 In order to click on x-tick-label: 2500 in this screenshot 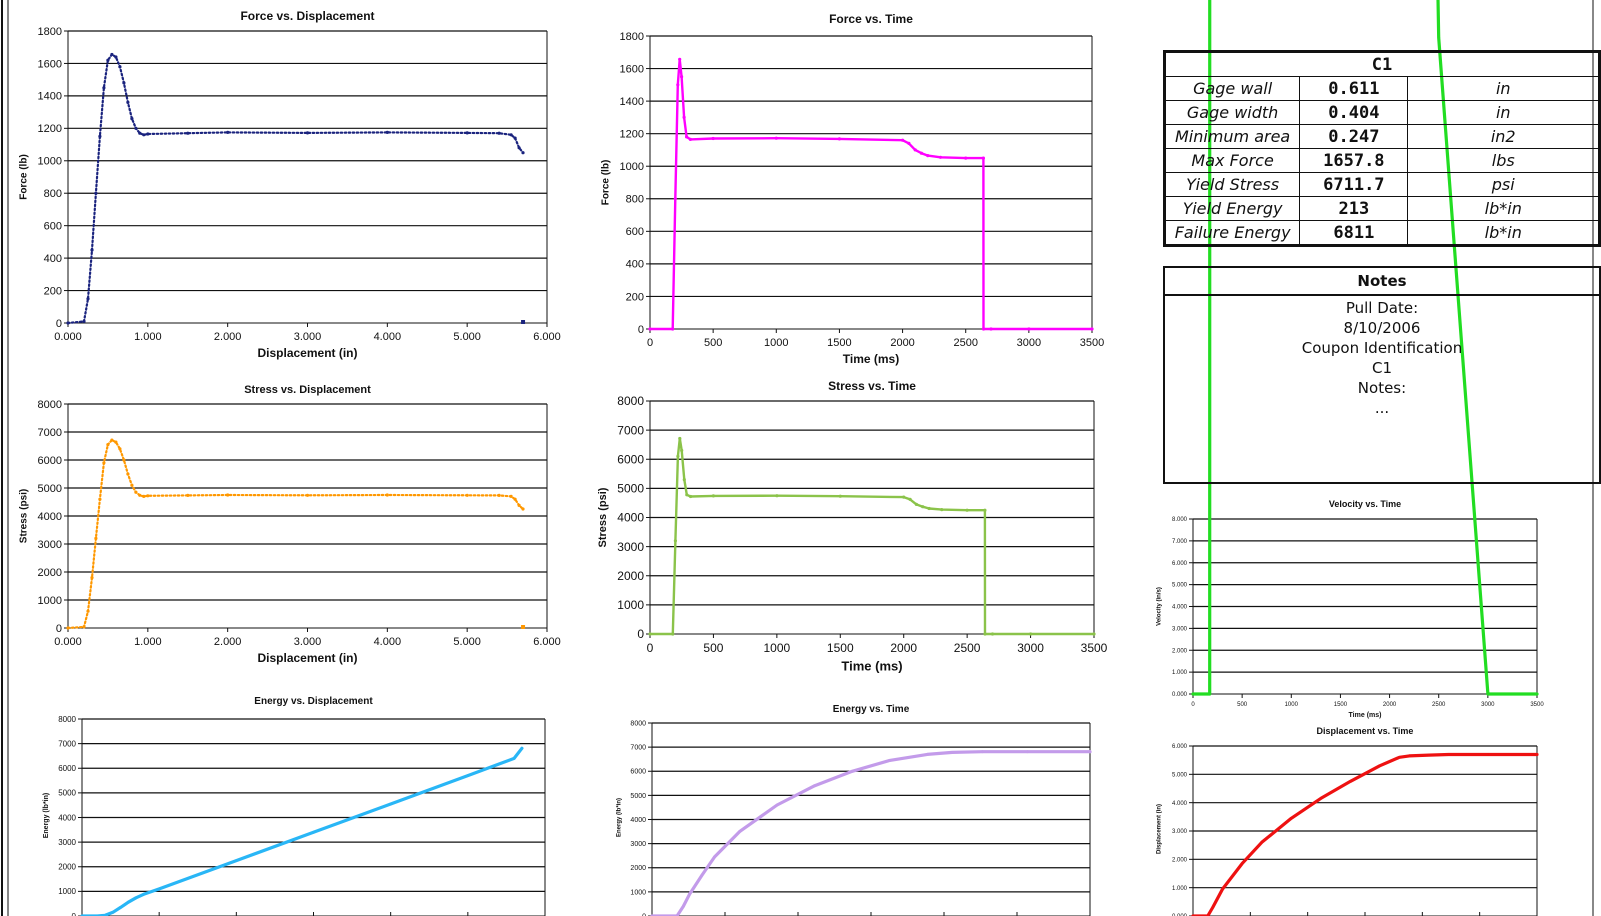, I will do `click(965, 343)`.